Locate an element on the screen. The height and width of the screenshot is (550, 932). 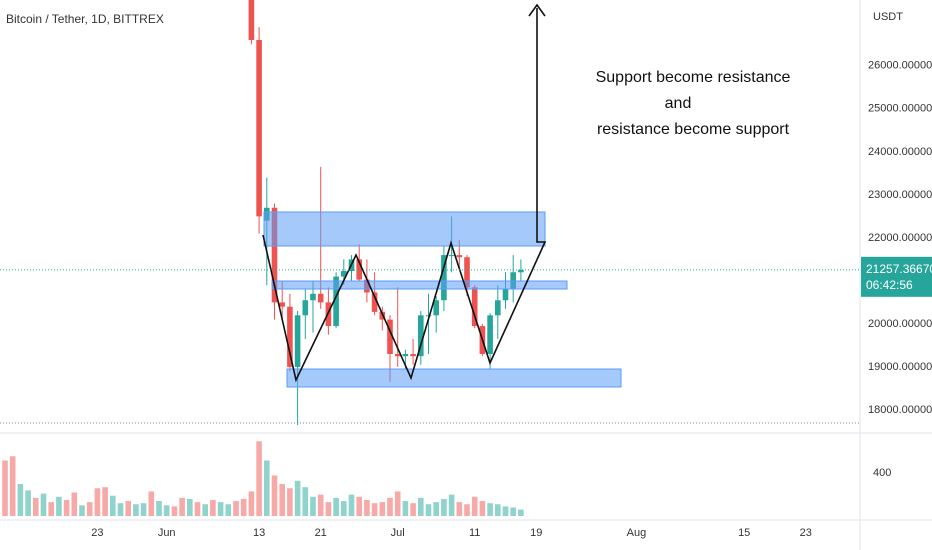
y-tick-label: 20000.00000 is located at coordinates (900, 324).